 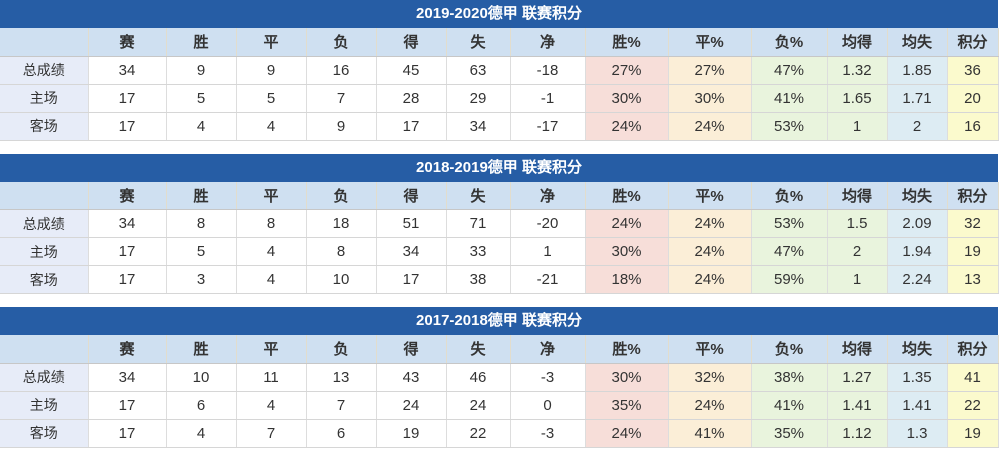 What do you see at coordinates (917, 70) in the screenshot?
I see `stat-cell: 1.85` at bounding box center [917, 70].